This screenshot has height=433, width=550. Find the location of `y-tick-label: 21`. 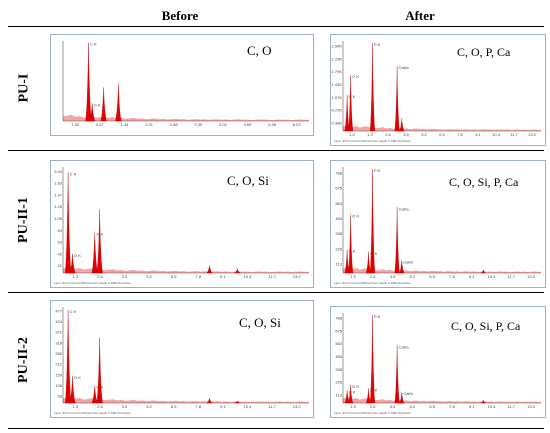

y-tick-label: 21 is located at coordinates (60, 265).